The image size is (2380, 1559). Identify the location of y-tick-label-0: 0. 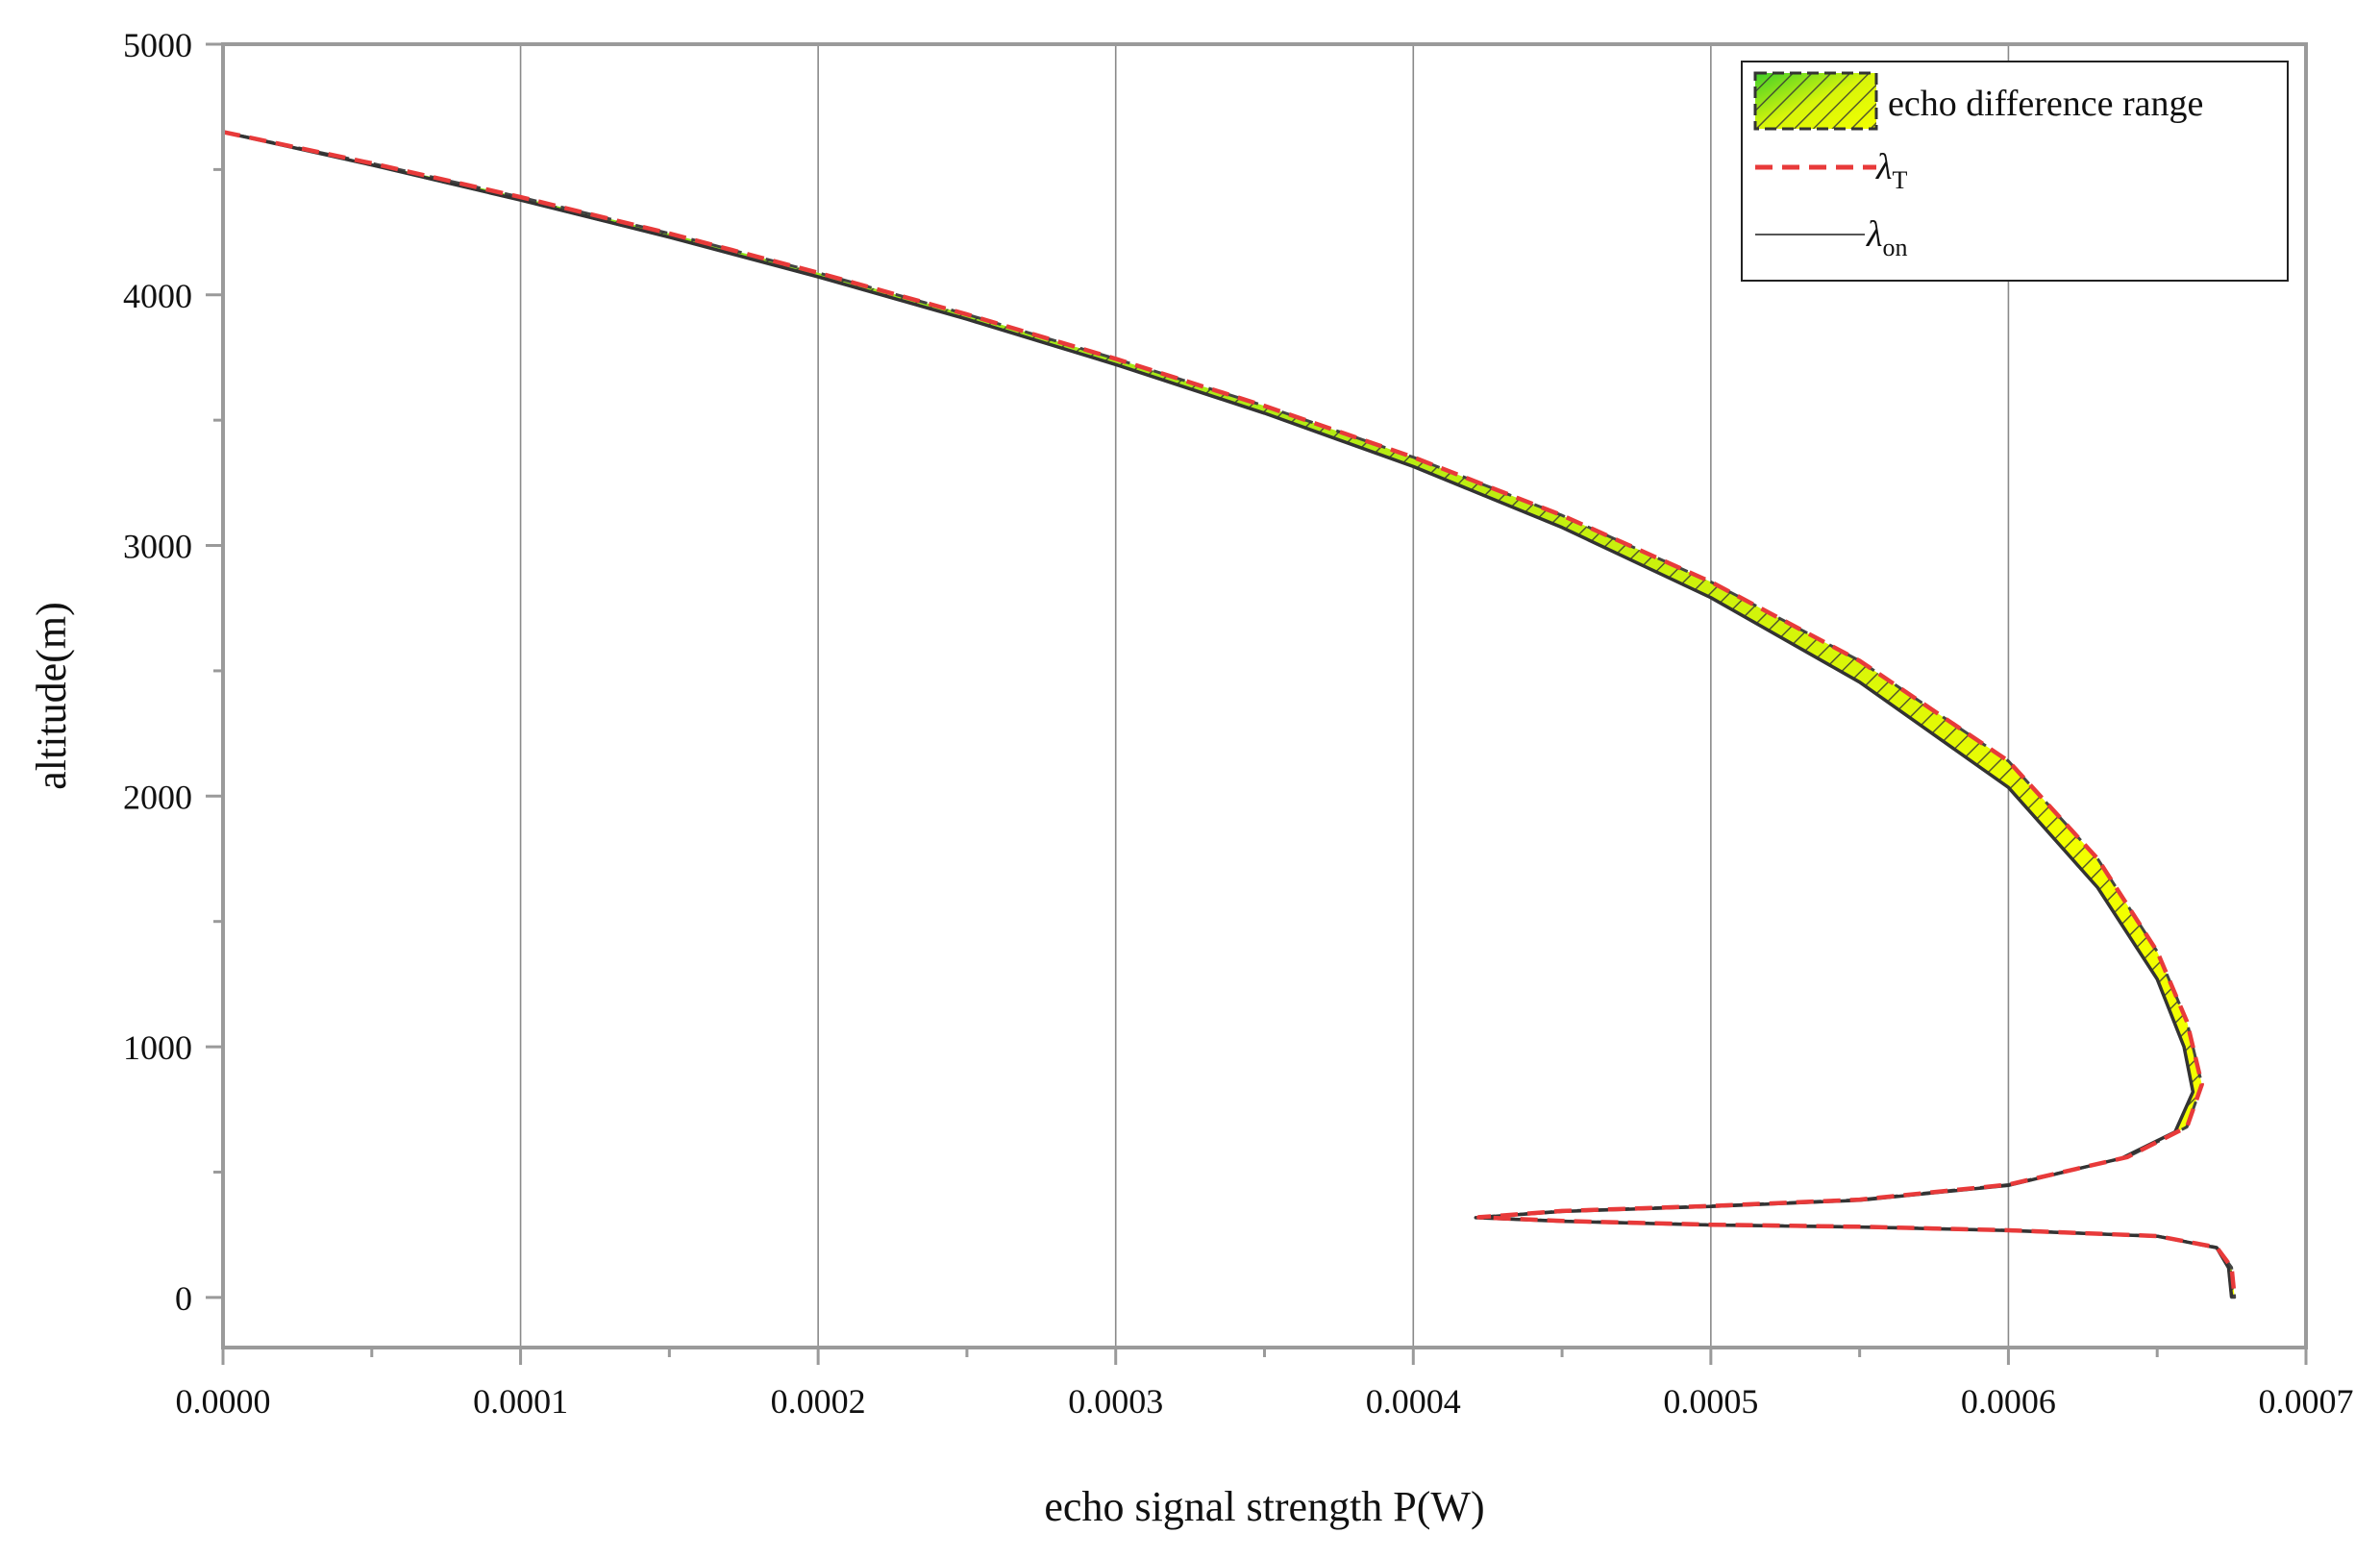
(184, 1298).